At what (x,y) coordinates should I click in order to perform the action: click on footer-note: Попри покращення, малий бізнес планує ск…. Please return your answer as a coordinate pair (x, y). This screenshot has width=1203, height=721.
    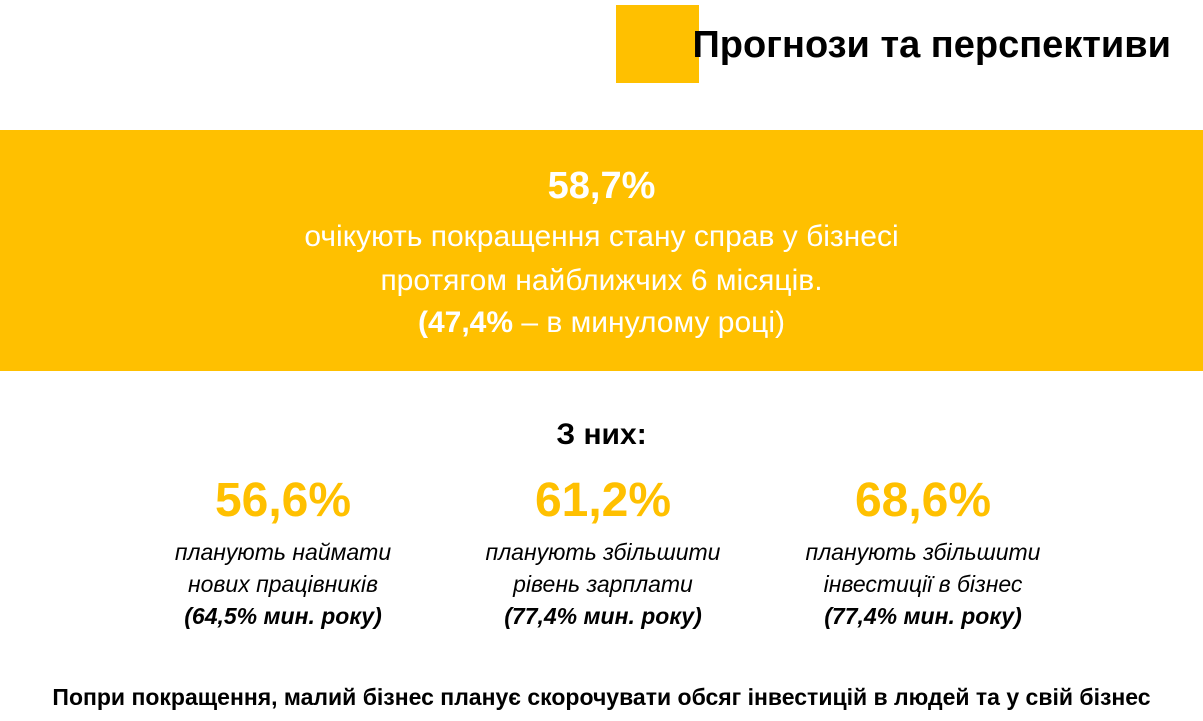
    Looking at the image, I should click on (601, 697).